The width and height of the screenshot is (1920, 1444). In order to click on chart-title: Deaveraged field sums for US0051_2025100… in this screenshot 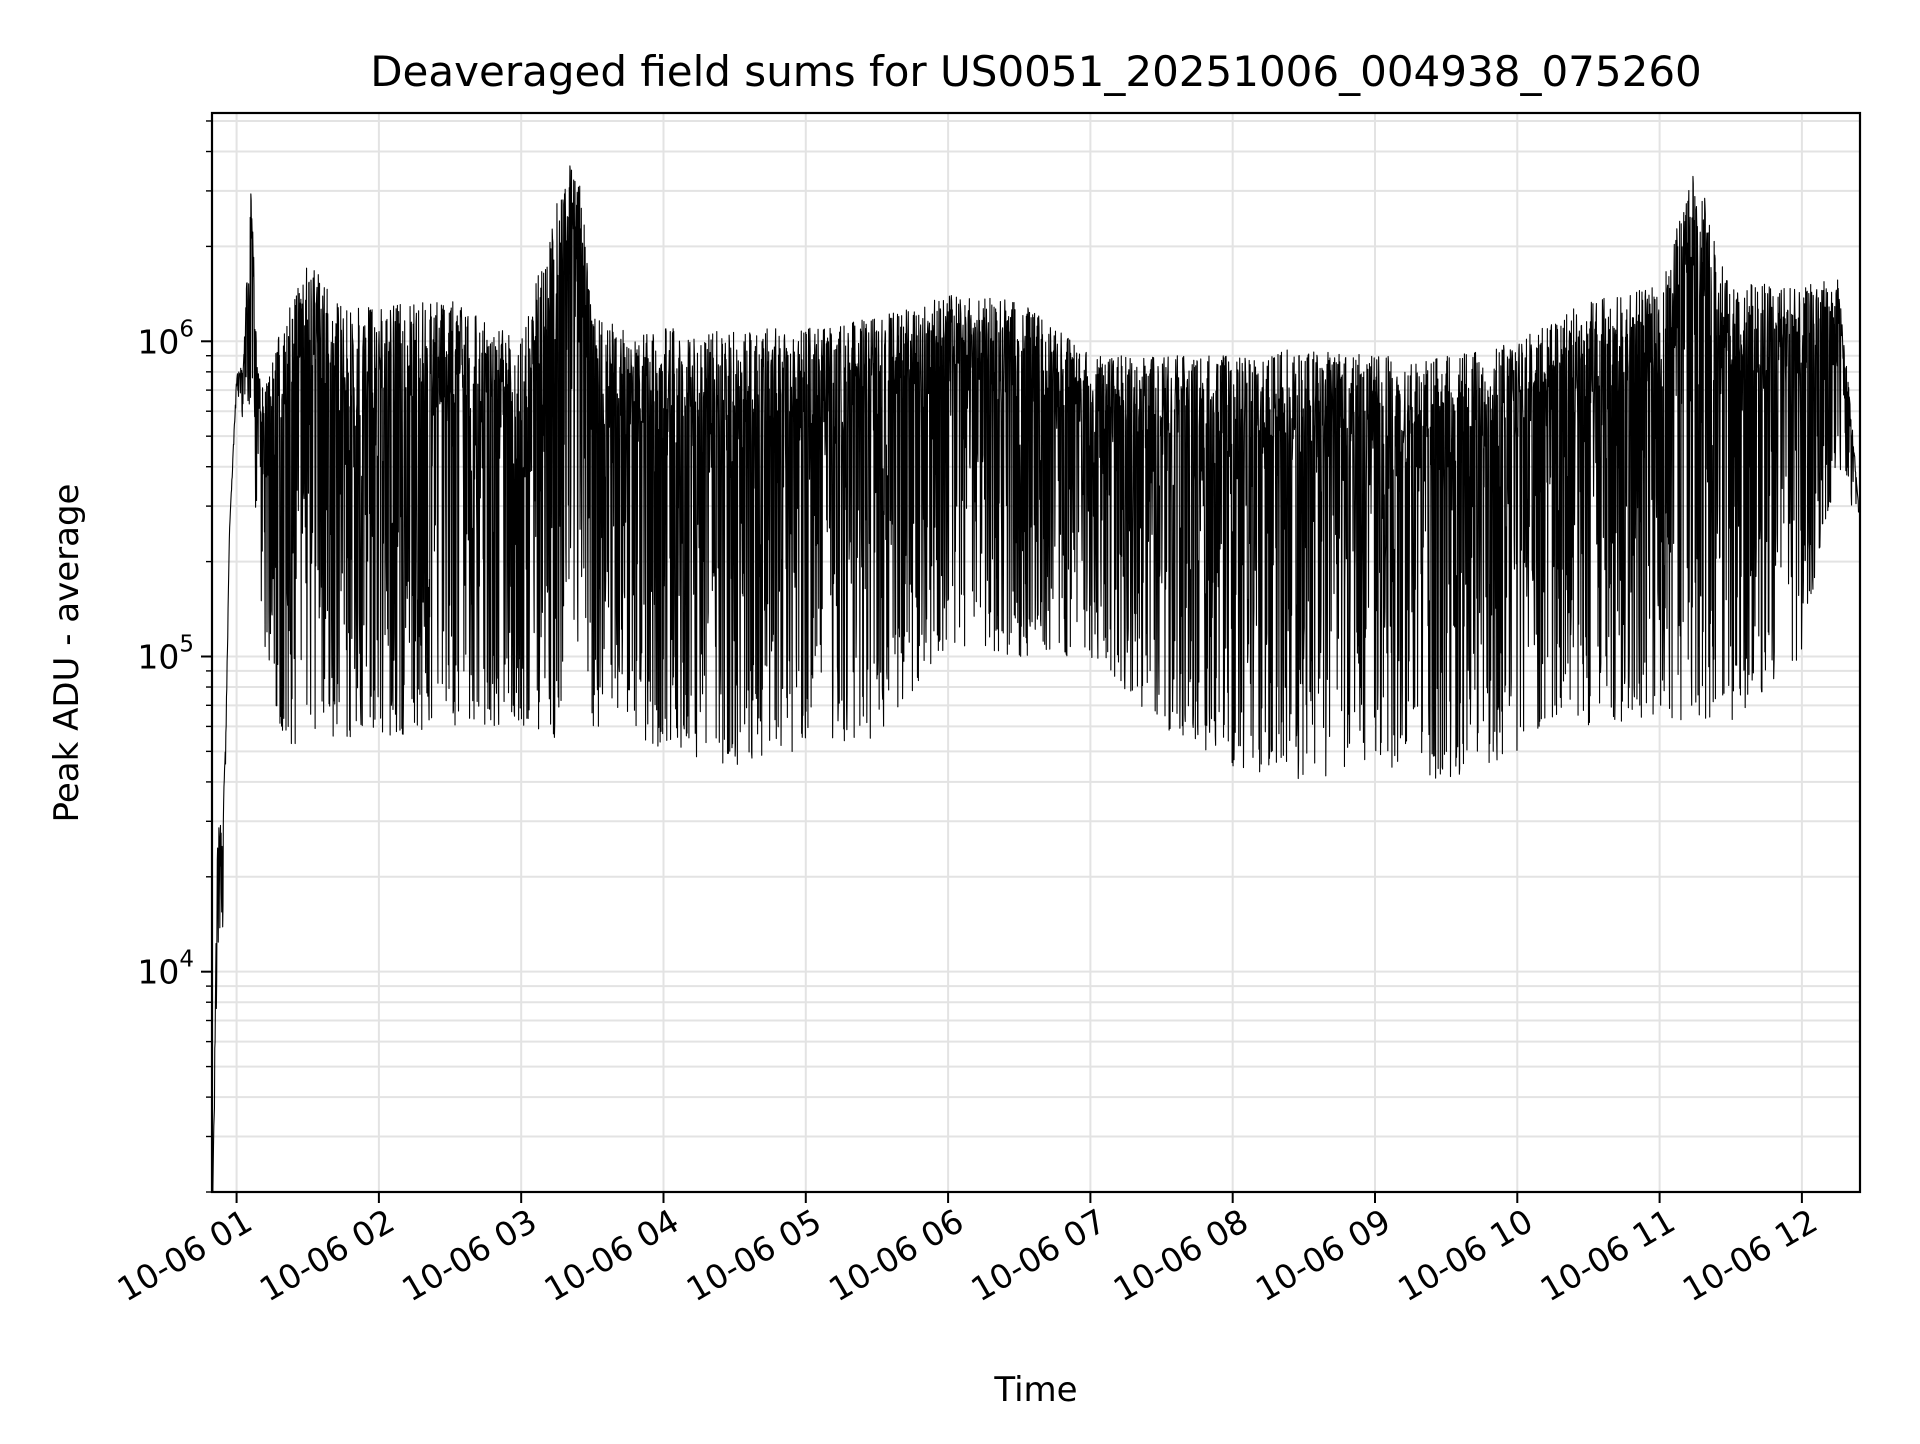, I will do `click(1036, 71)`.